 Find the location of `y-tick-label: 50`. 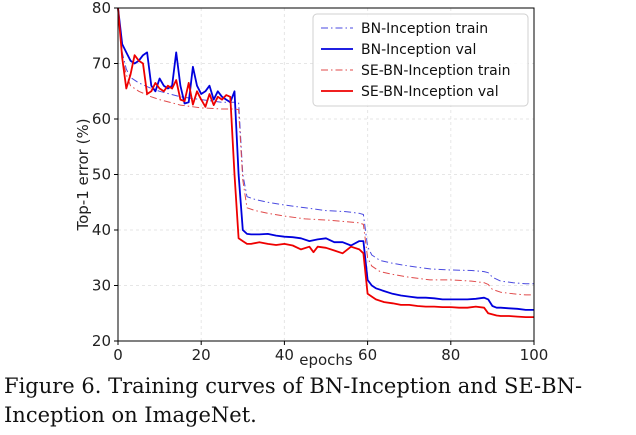

y-tick-label: 50 is located at coordinates (101, 175).